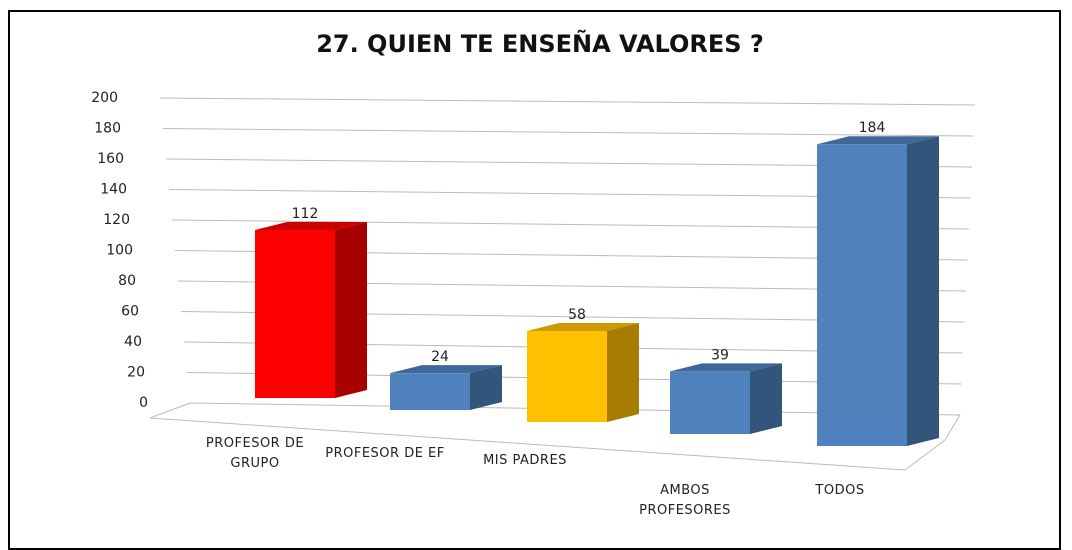  Describe the element at coordinates (525, 460) in the screenshot. I see `x-tick-label: MIS PADRES` at that location.